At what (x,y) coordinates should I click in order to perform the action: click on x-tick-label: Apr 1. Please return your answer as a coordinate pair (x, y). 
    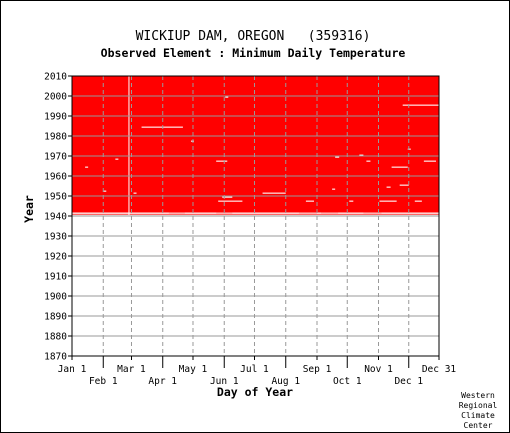
    Looking at the image, I should click on (162, 381).